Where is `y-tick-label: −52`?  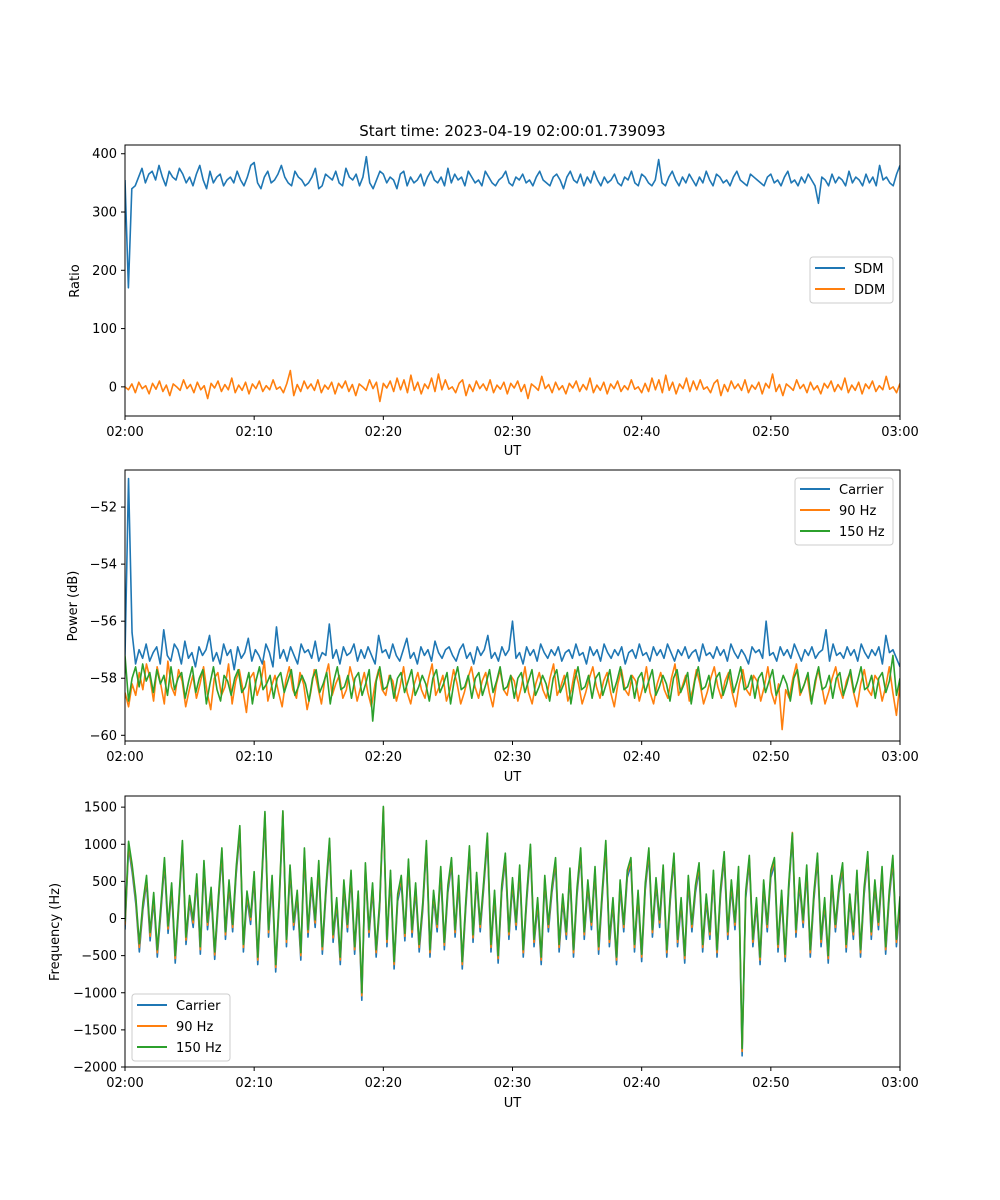
y-tick-label: −52 is located at coordinates (103, 508).